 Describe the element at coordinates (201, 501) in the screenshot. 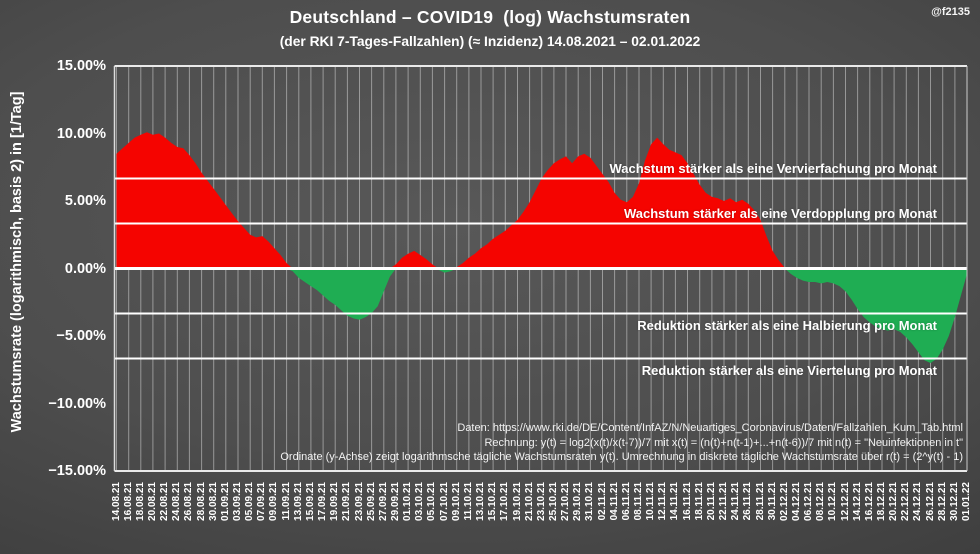

I see `x-tick-label: 28.08.21` at that location.